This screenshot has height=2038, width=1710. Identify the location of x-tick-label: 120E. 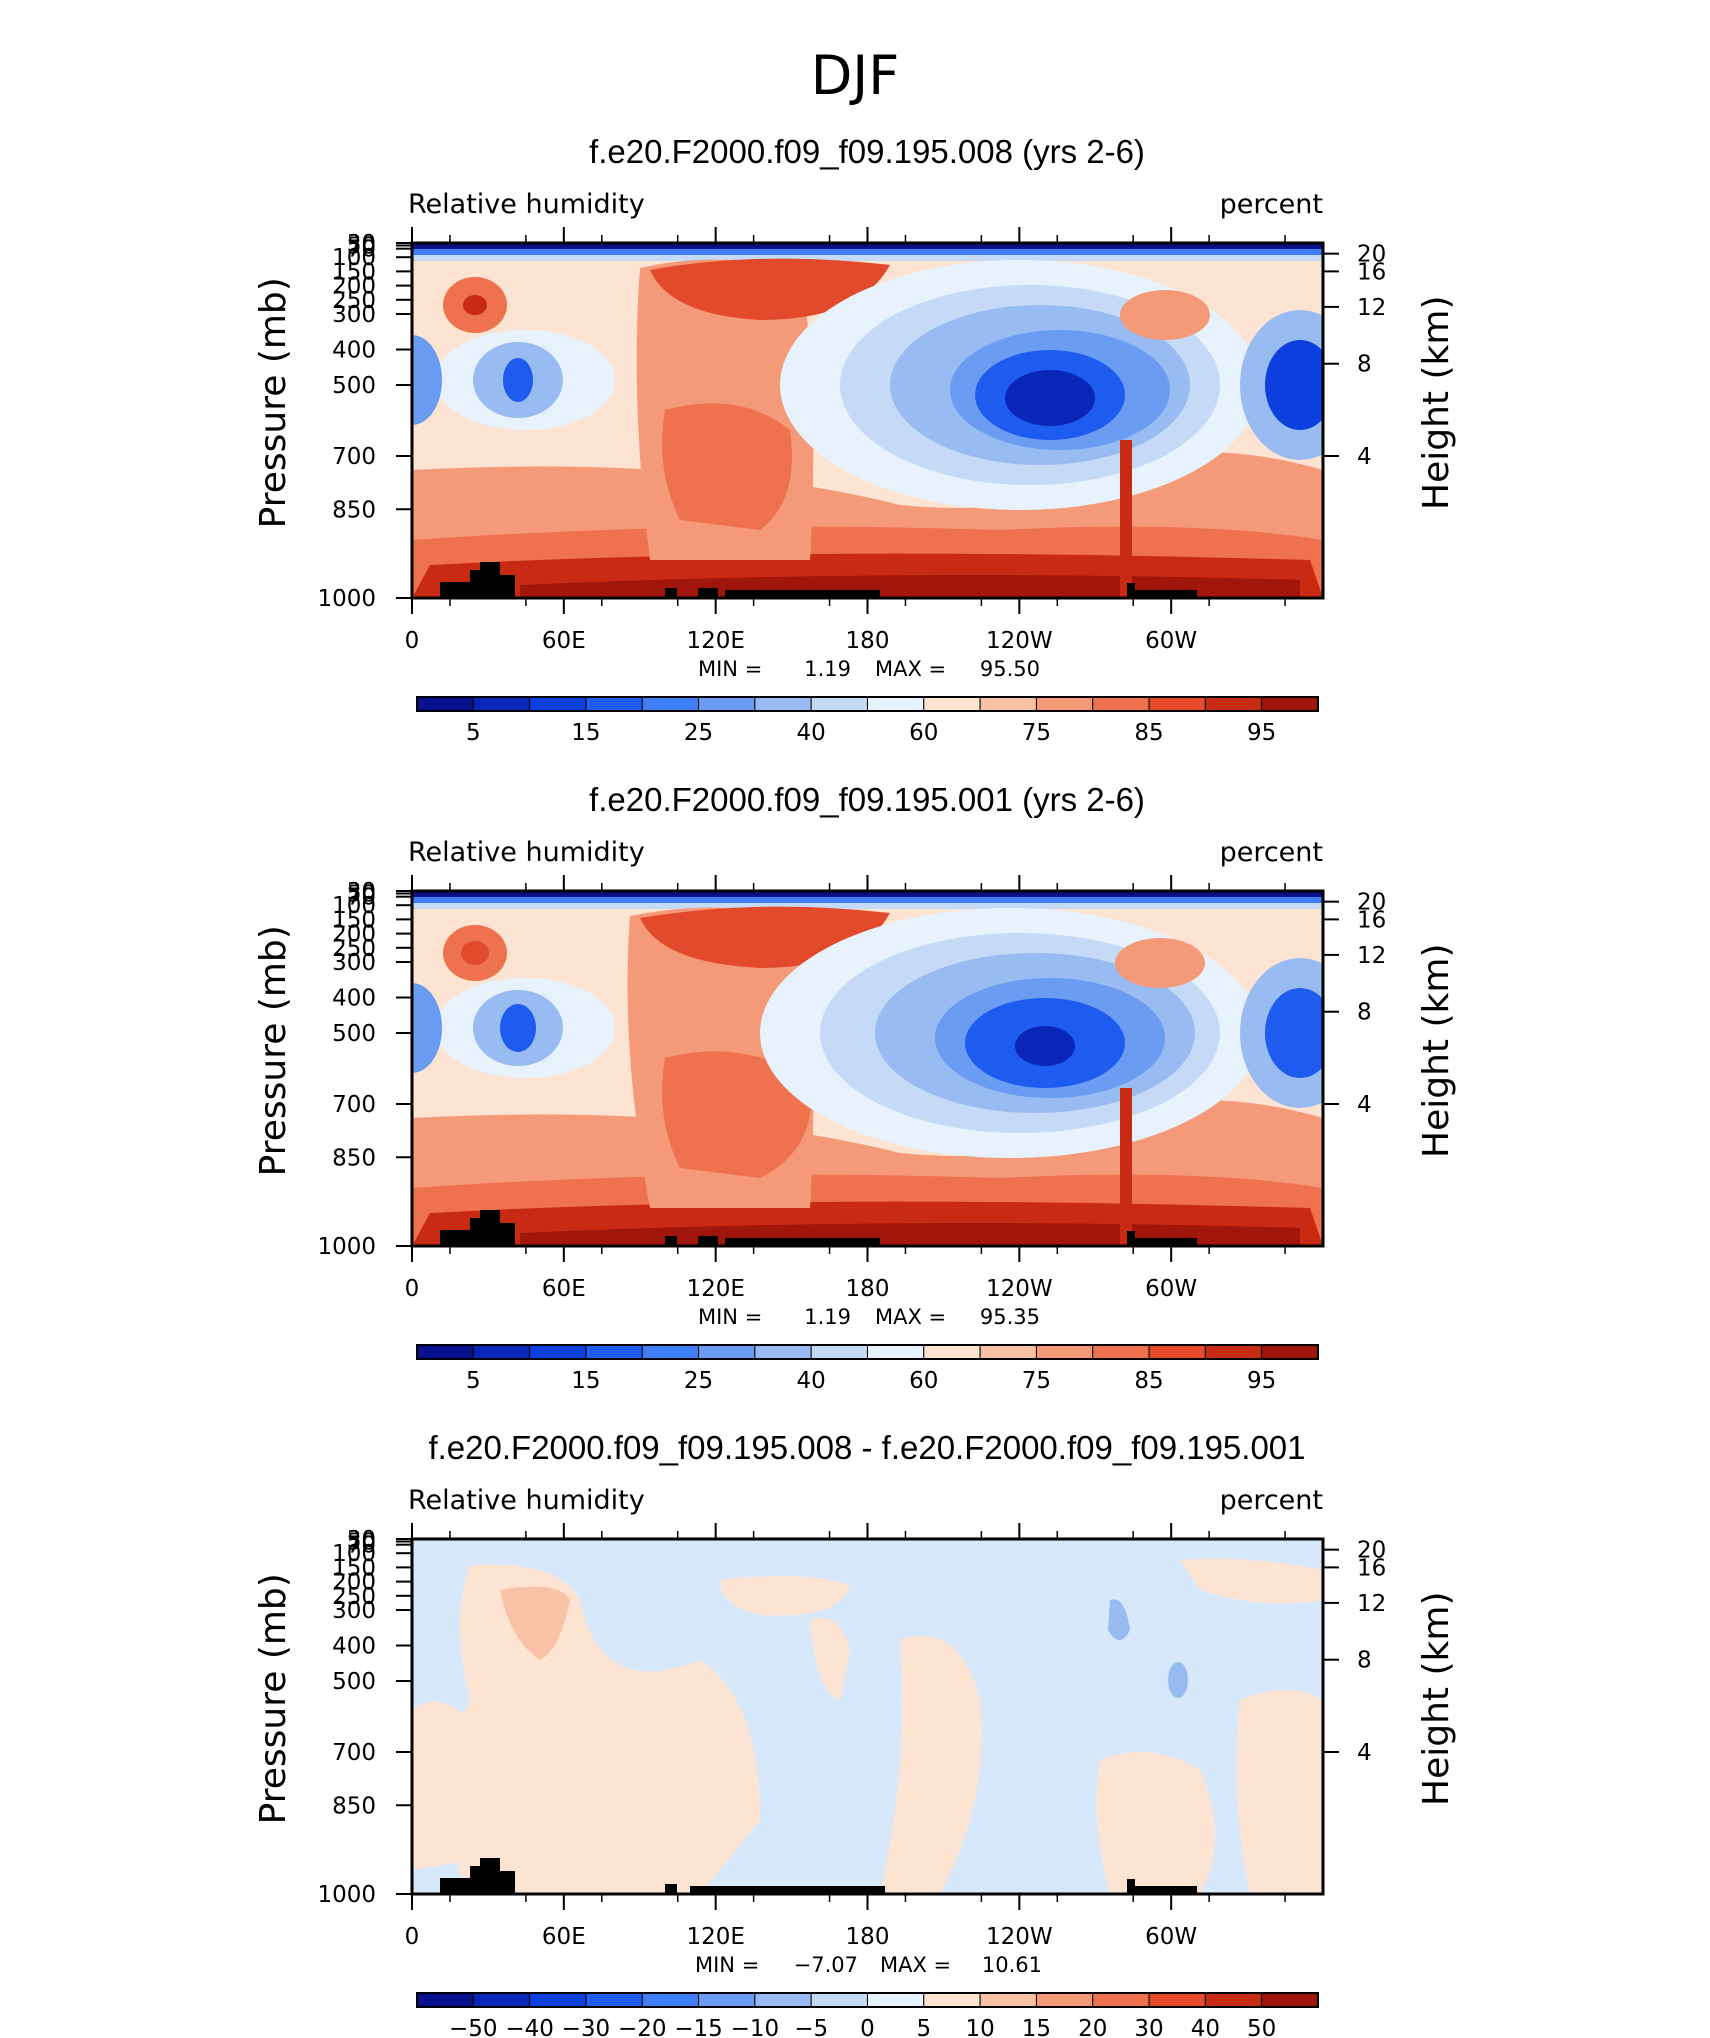
(715, 641).